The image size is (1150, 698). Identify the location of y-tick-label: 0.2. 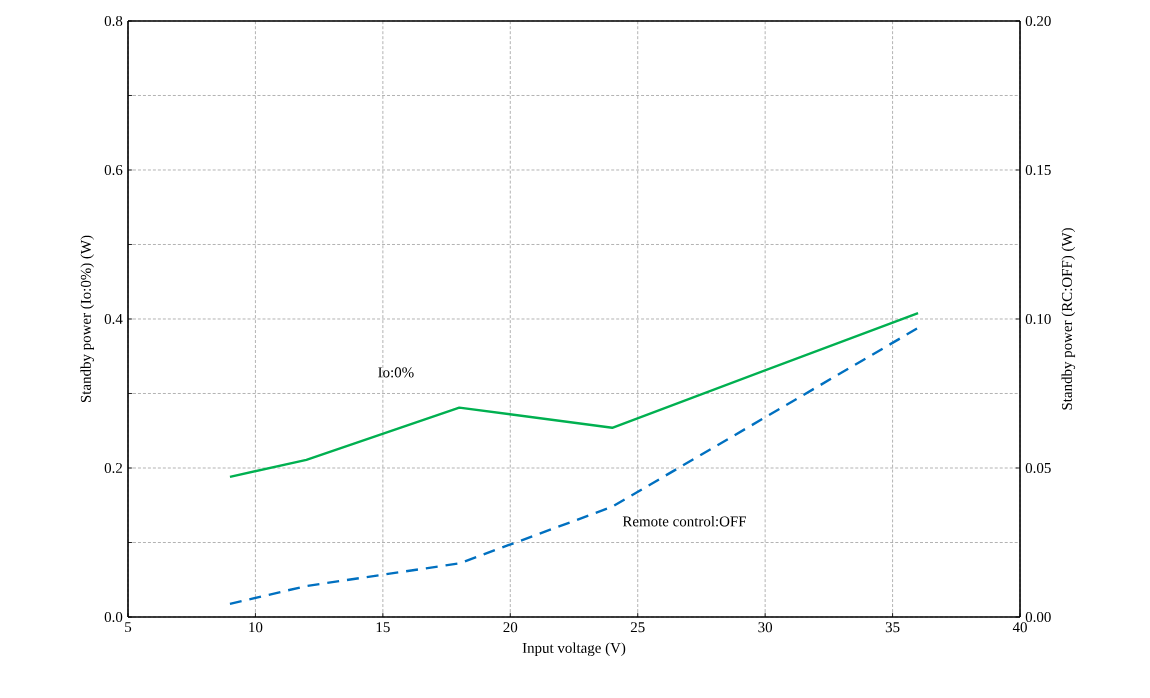
(113, 468).